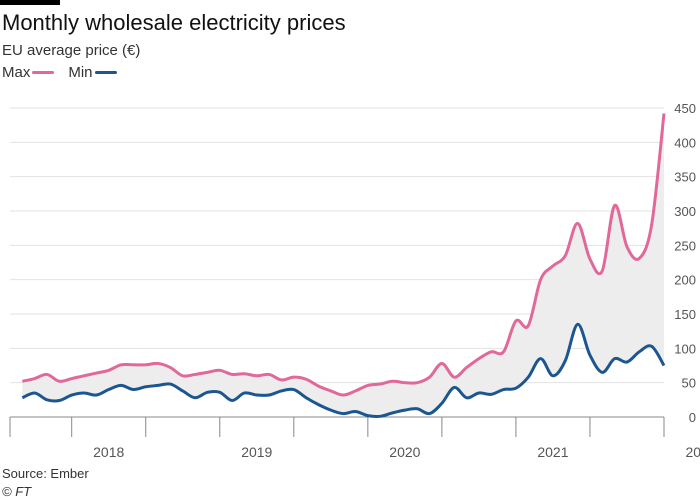 The width and height of the screenshot is (700, 500). What do you see at coordinates (174, 22) in the screenshot?
I see `chart-title: Monthly wholesale electricity prices` at bounding box center [174, 22].